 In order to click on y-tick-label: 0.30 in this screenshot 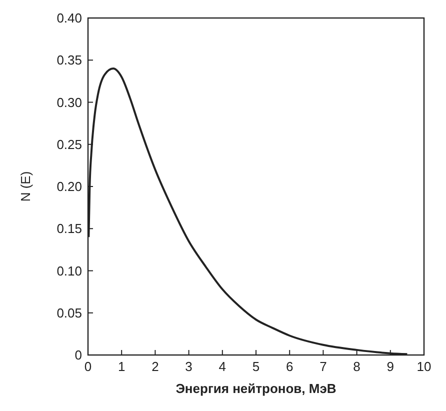, I will do `click(69, 102)`.